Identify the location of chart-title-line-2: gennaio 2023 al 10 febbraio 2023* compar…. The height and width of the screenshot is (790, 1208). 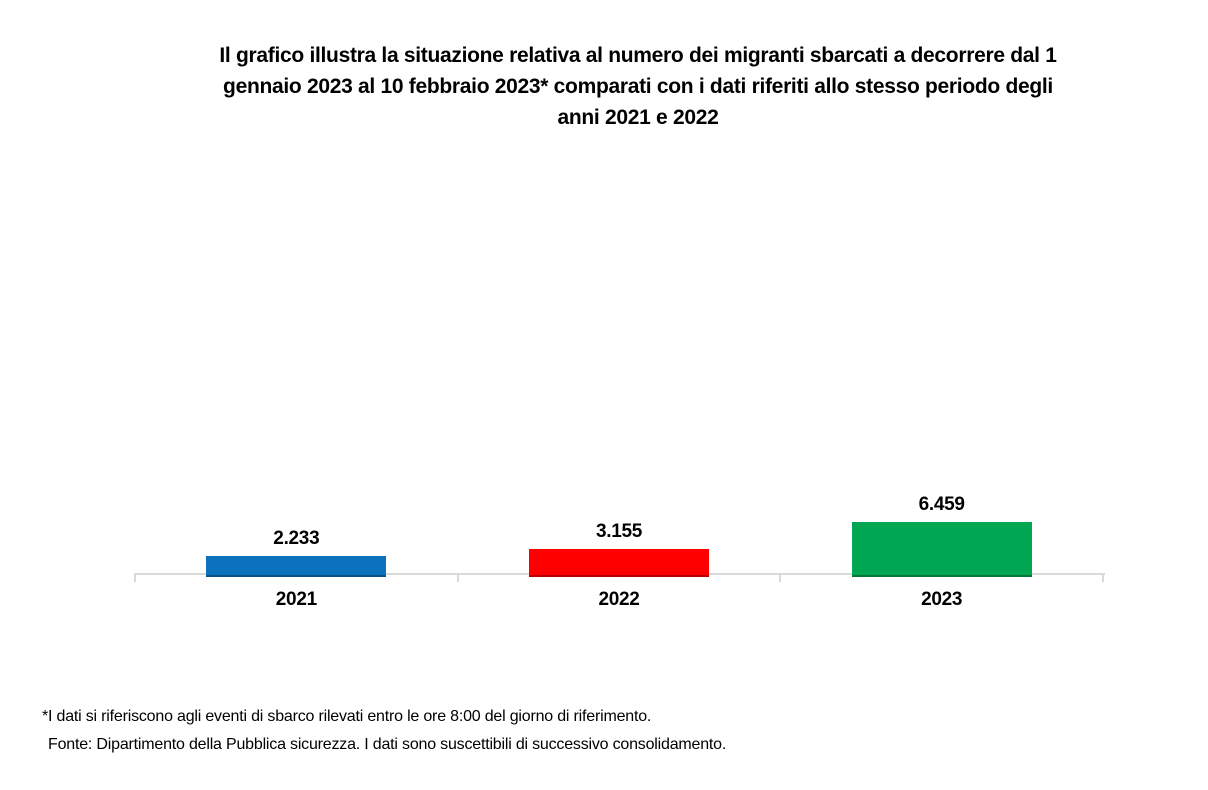
(638, 86).